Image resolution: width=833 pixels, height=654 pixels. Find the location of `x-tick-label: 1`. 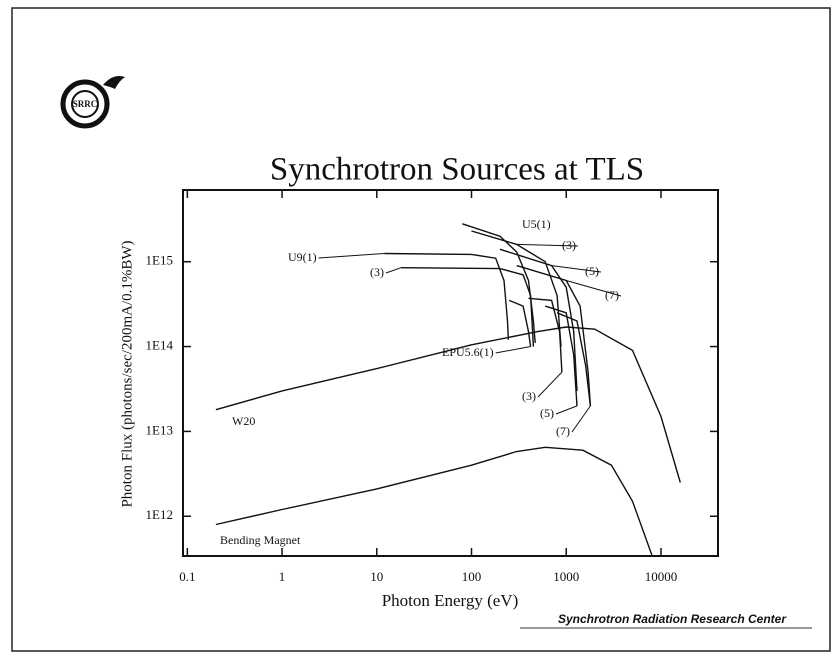

x-tick-label: 1 is located at coordinates (282, 576).